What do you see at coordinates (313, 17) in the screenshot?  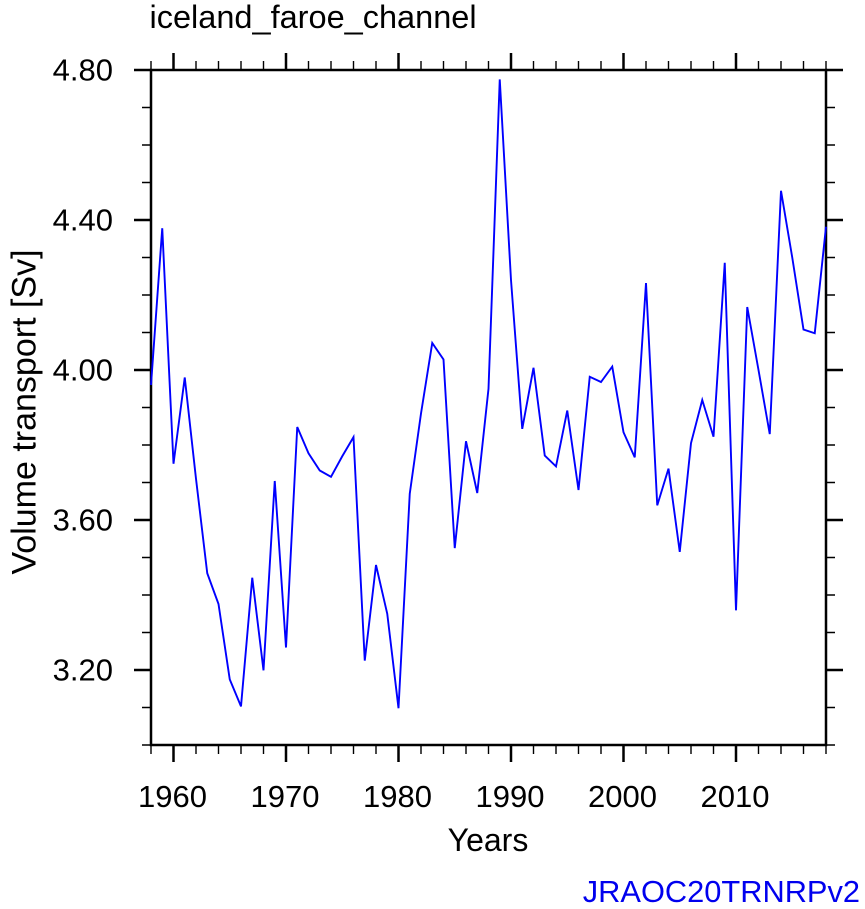 I see `svg-text: iceland_faroe_channel` at bounding box center [313, 17].